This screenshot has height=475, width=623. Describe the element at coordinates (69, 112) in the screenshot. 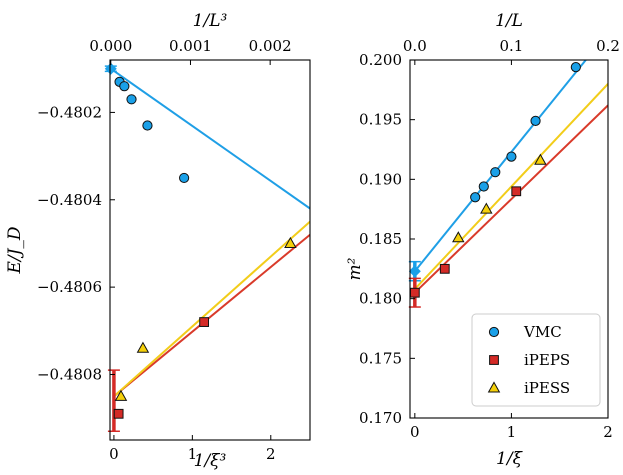

I see `y-tick-label: −0.4802` at that location.